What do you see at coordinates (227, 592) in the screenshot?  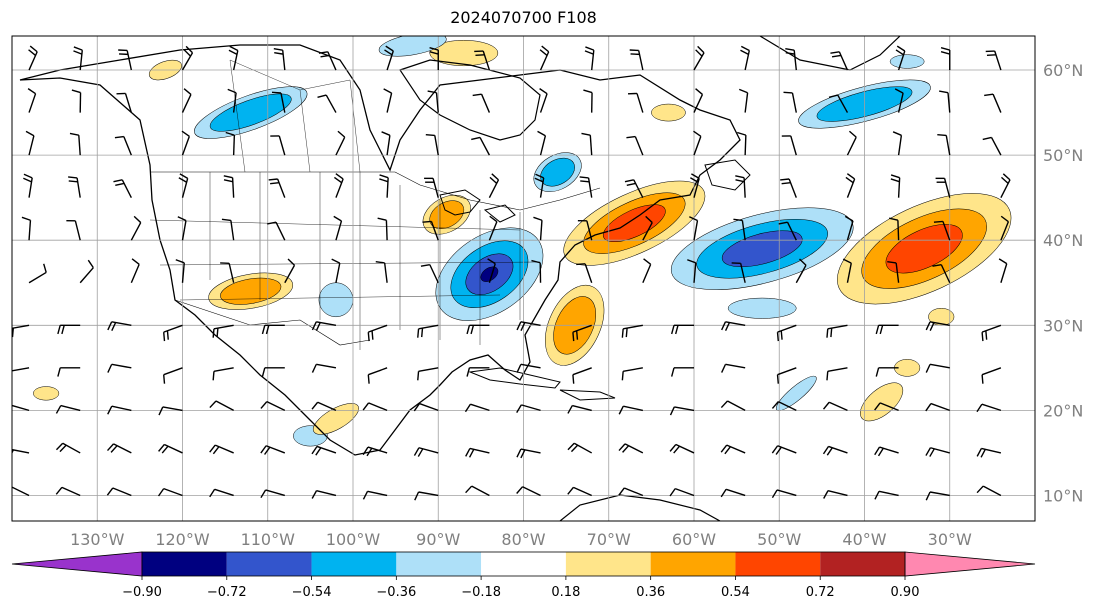 I see `colorbar-tick-label: −0.72` at bounding box center [227, 592].